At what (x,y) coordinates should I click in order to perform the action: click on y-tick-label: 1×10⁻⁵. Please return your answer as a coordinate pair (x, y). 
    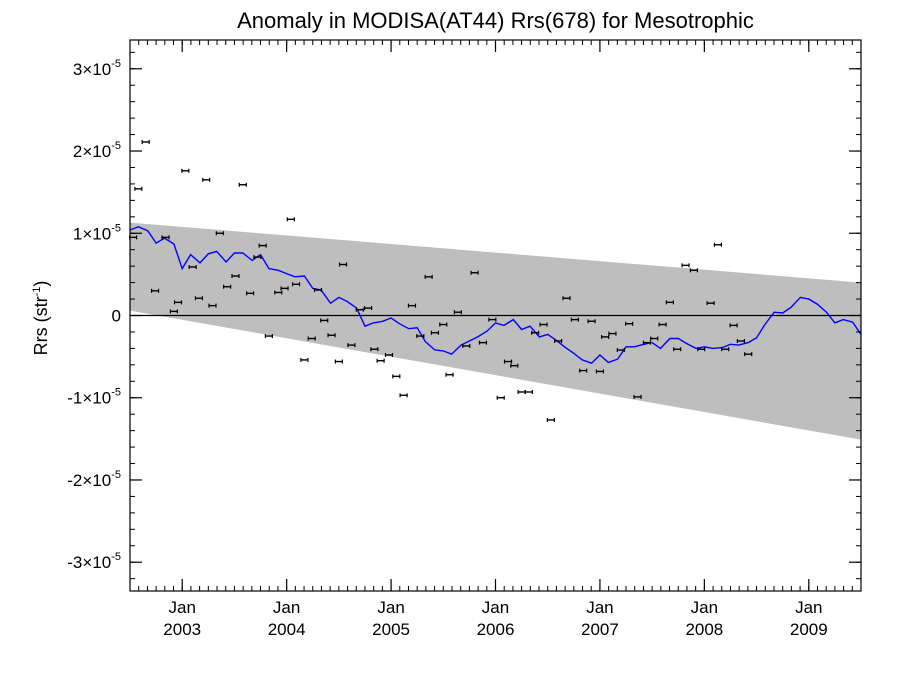
    Looking at the image, I should click on (97, 232).